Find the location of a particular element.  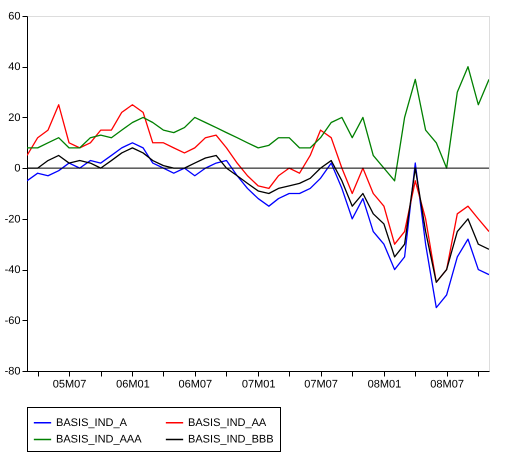

x-tick-label: 07M01 is located at coordinates (259, 384).